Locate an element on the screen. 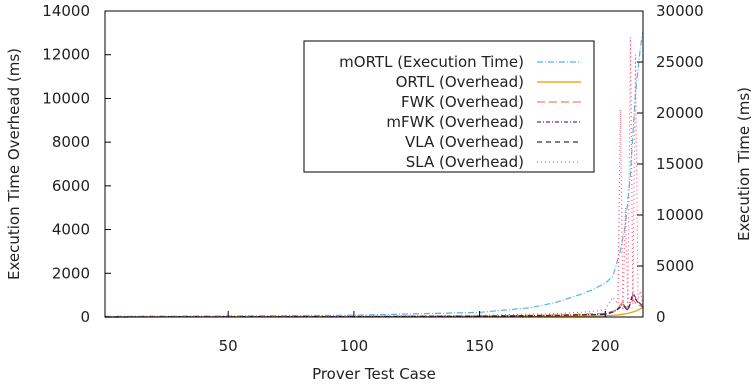  y-left-tick-label: 0 is located at coordinates (85, 317).